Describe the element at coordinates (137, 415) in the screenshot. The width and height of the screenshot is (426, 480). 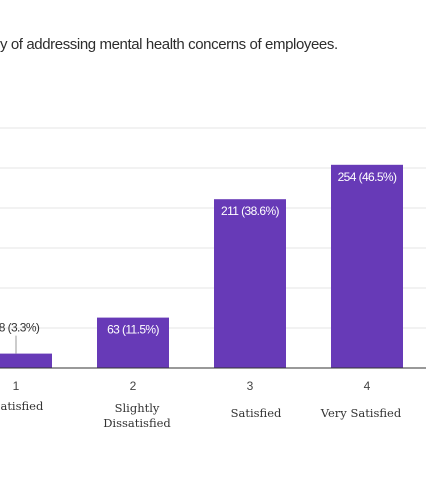
I see `x-category-label: Slightly Dissatisfied` at that location.